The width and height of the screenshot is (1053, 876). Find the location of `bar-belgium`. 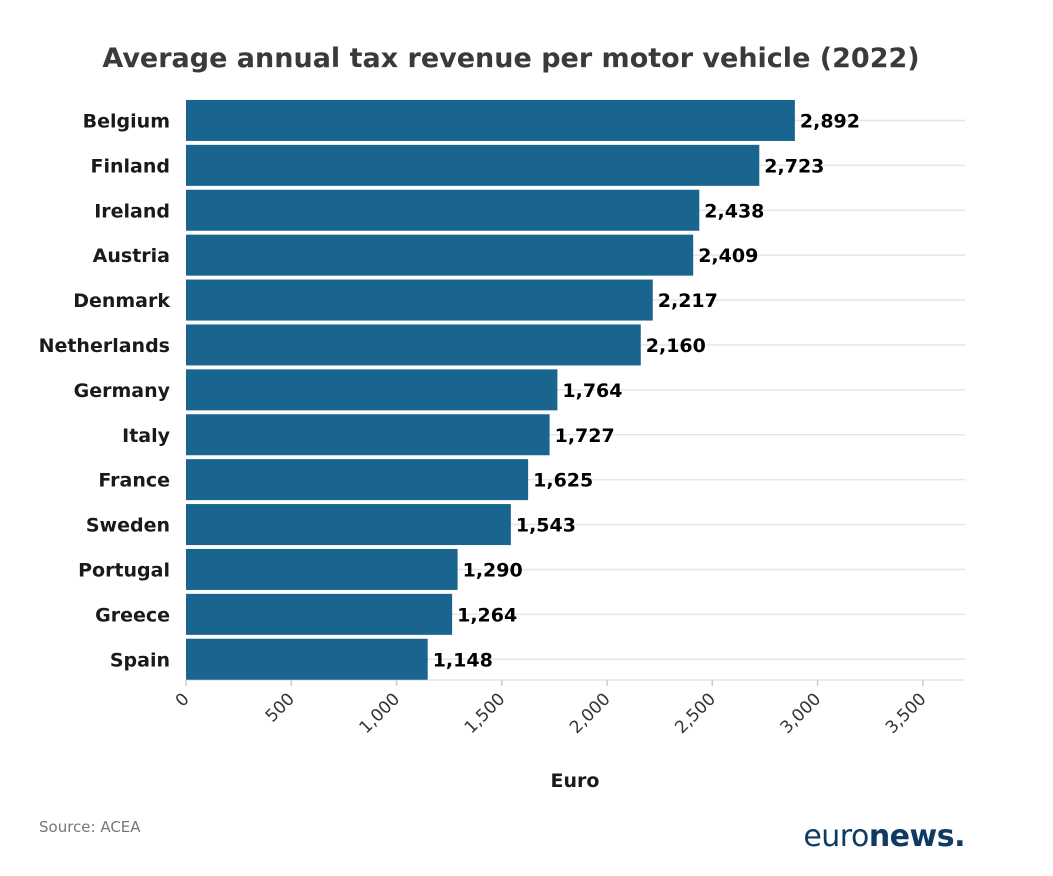

bar-belgium is located at coordinates (490, 120).